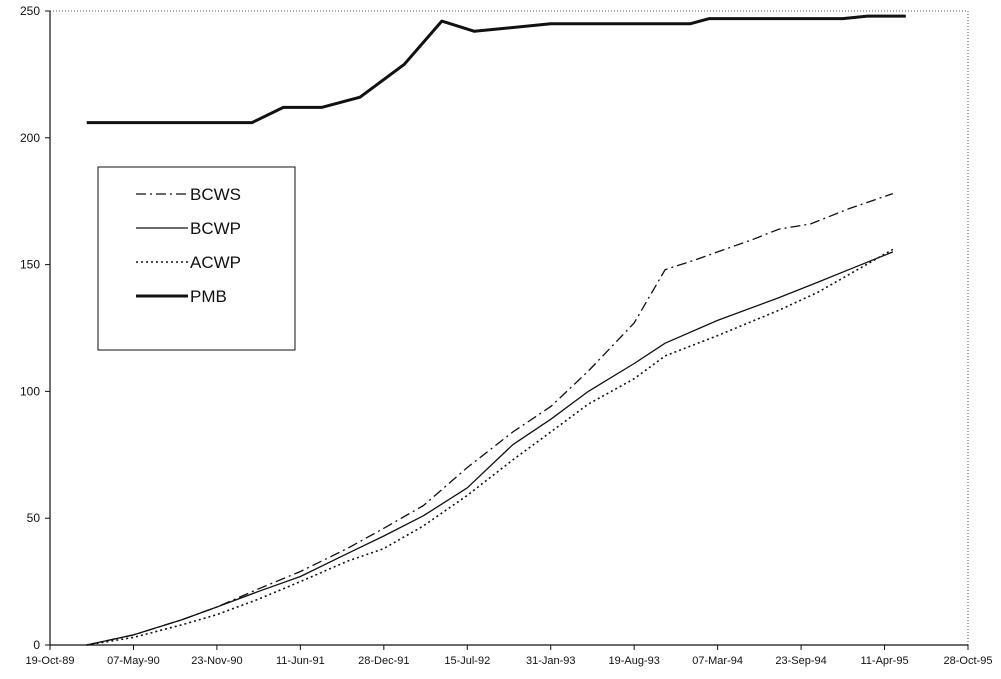  What do you see at coordinates (467, 661) in the screenshot?
I see `x-tick-label: 15-Jul-92` at bounding box center [467, 661].